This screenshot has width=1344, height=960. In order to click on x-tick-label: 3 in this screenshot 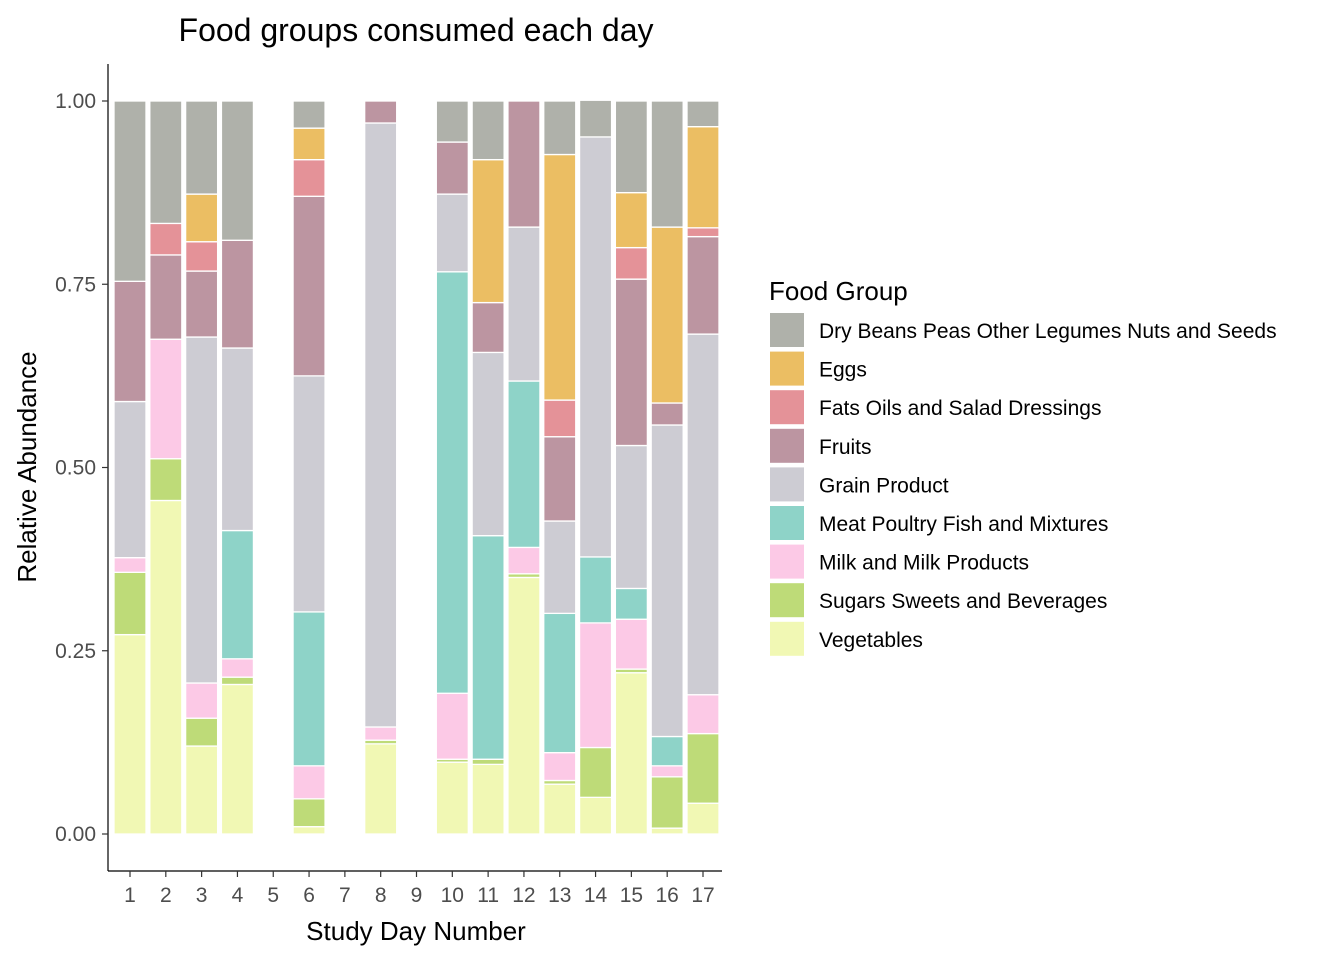, I will do `click(202, 895)`.